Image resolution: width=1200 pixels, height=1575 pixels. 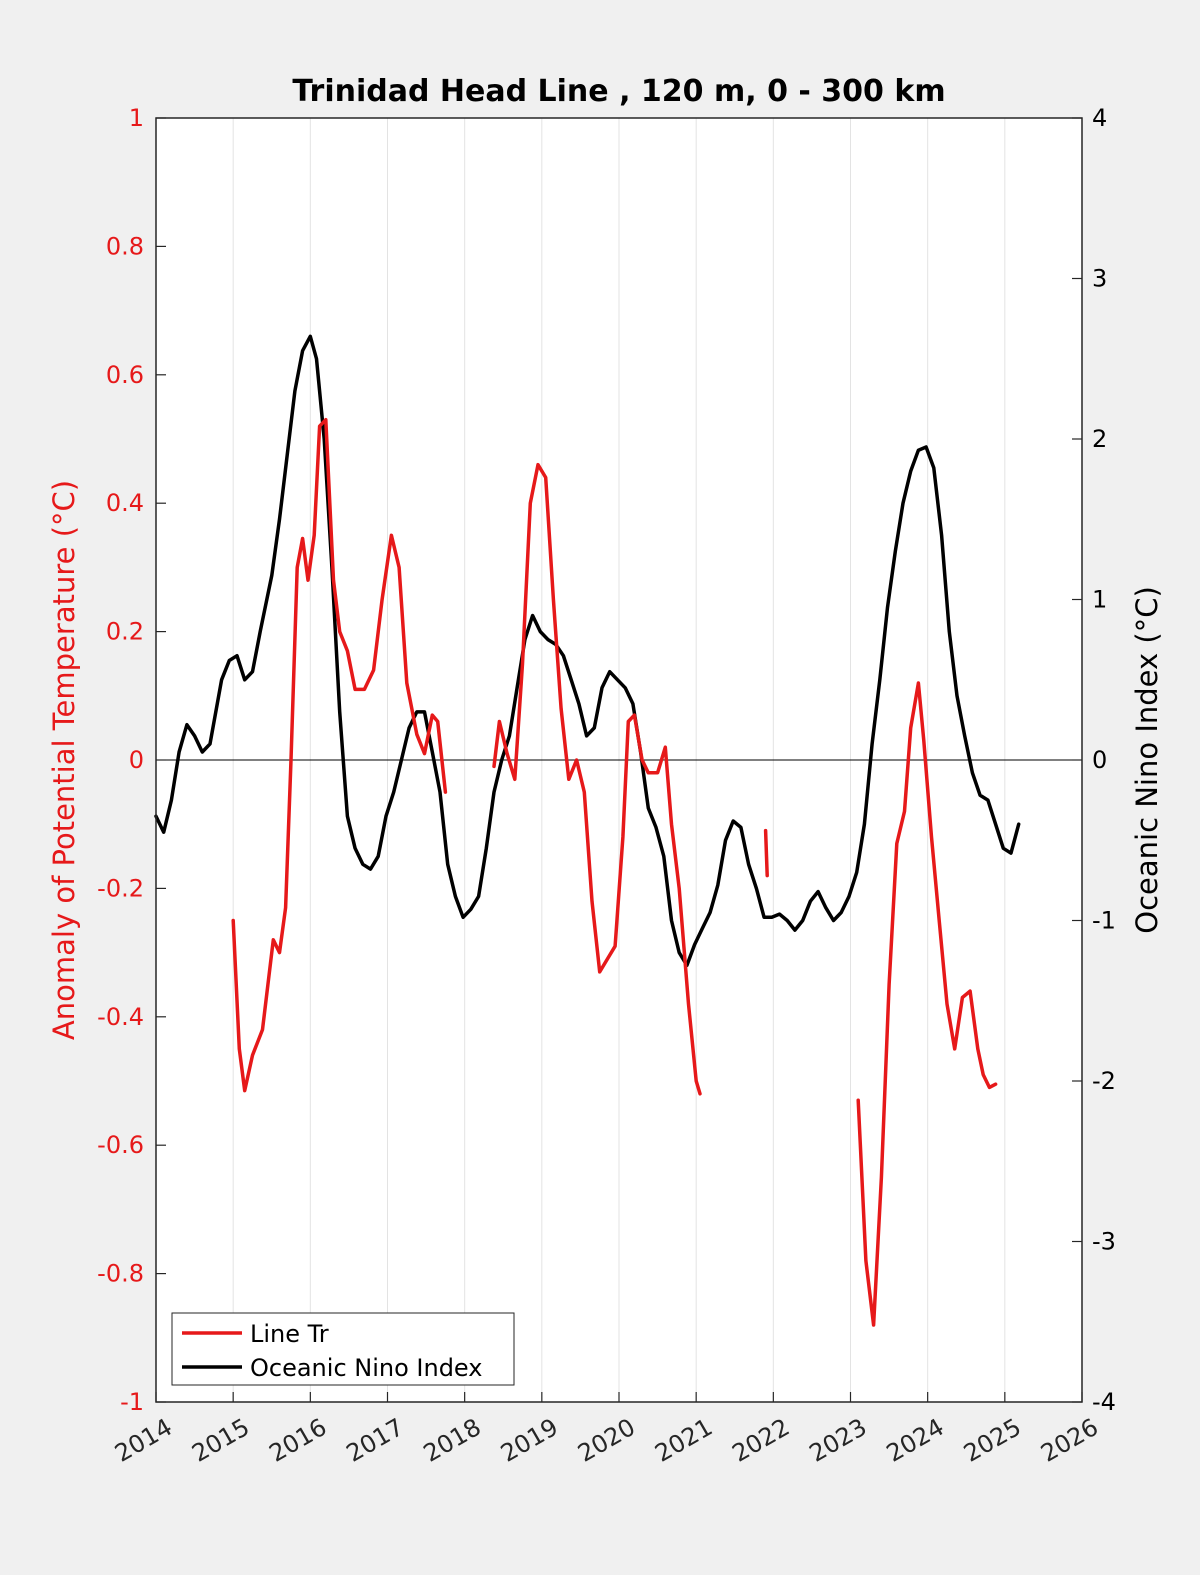 I want to click on right-tick-label: -3, so click(x=1104, y=1242).